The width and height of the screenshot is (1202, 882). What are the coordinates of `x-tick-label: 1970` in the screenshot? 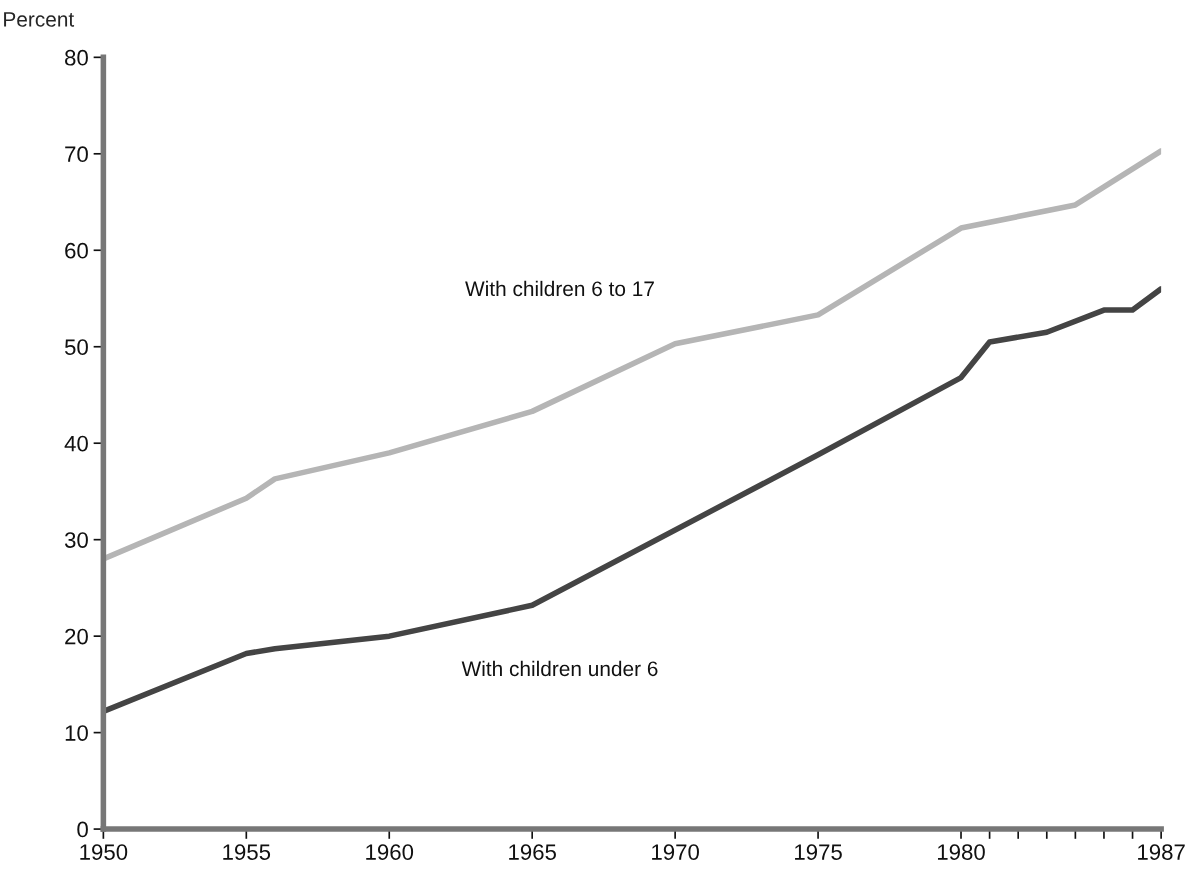 It's located at (675, 852).